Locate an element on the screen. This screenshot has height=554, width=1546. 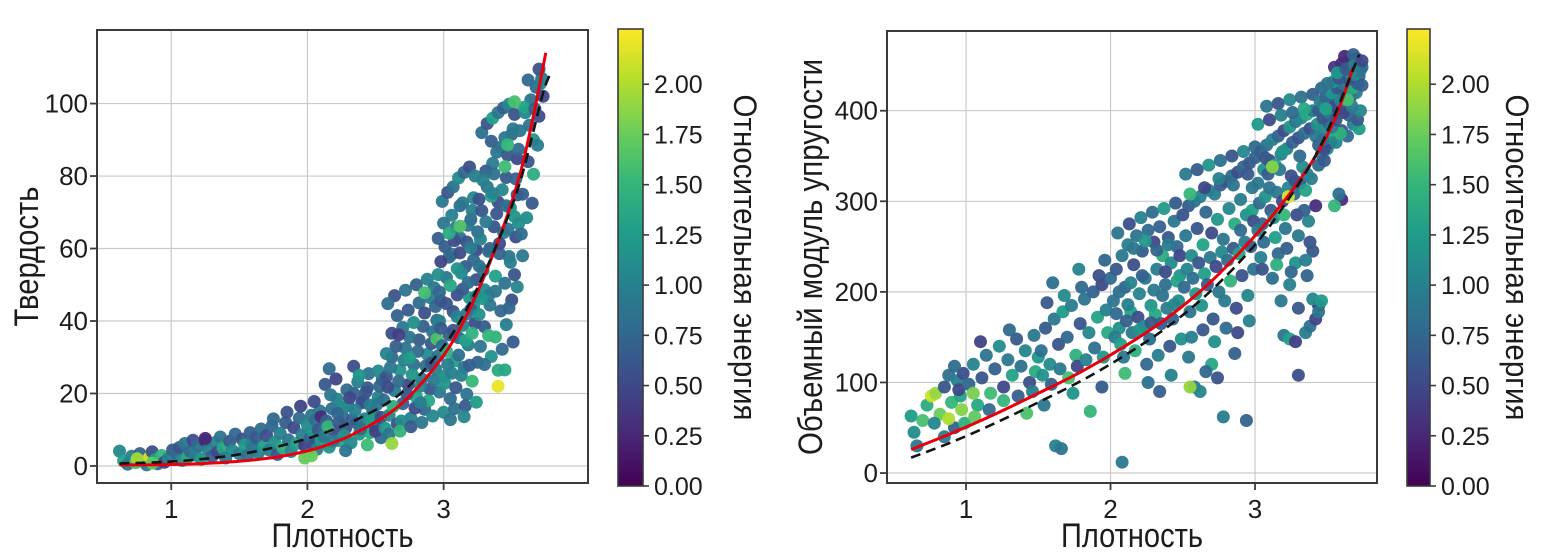
y-tick-label: 300 is located at coordinates (856, 201).